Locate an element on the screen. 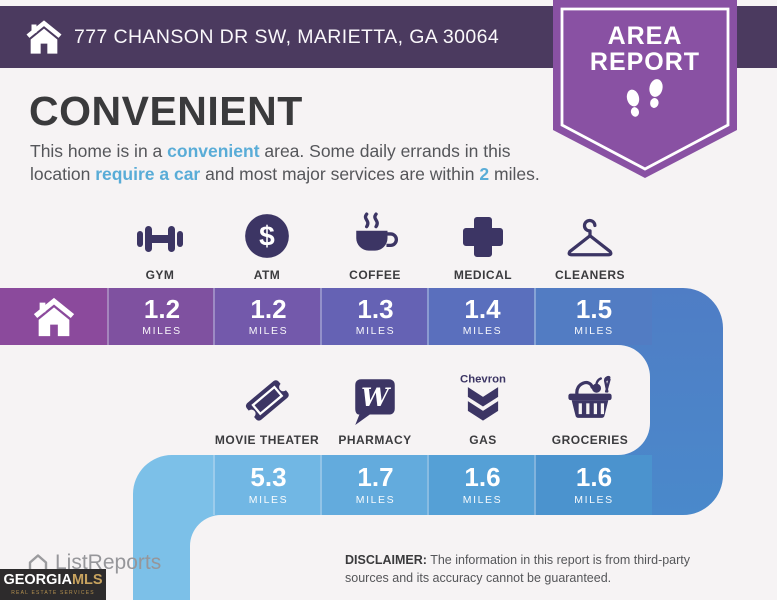  dollar-circle-icon: $ is located at coordinates (267, 233).